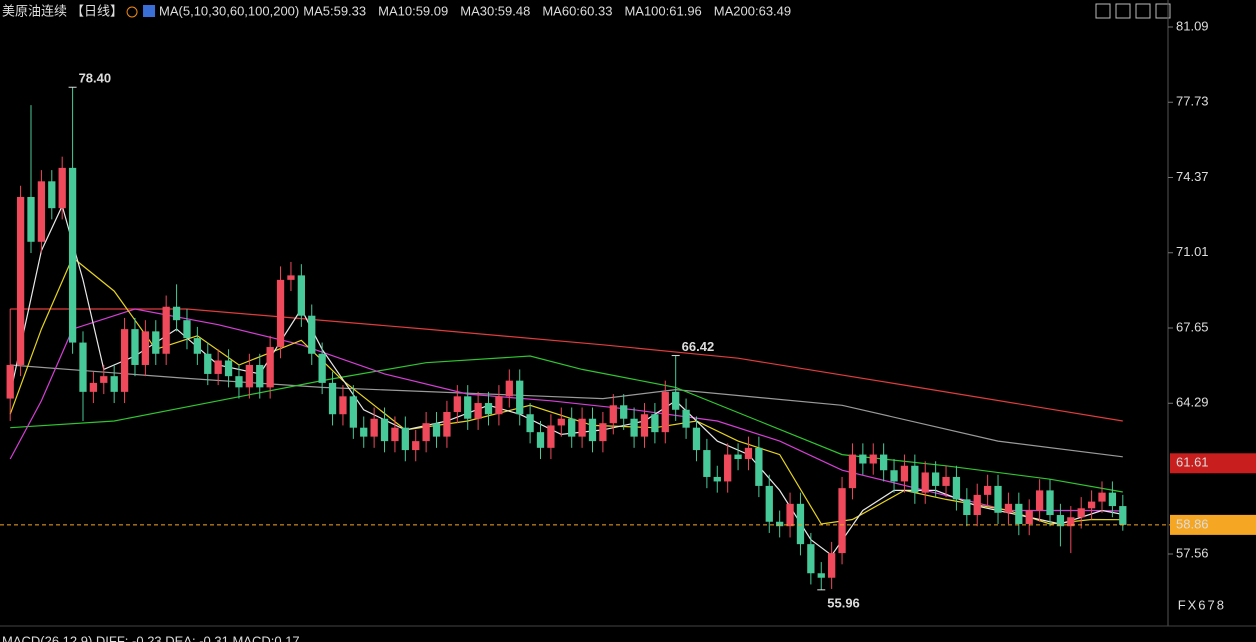 This screenshot has width=1256, height=642. Describe the element at coordinates (495, 10) in the screenshot. I see `legend-entry: MA30:59.48` at that location.